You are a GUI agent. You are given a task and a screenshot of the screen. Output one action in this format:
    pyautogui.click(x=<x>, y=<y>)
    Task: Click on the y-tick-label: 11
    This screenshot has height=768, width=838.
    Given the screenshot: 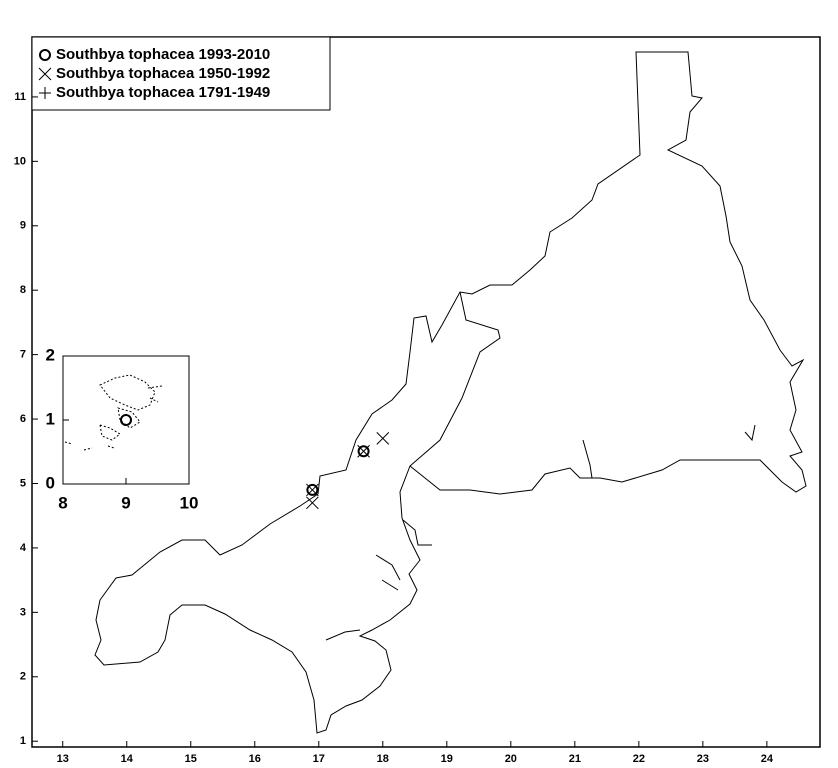 What is the action you would take?
    pyautogui.click(x=20, y=97)
    